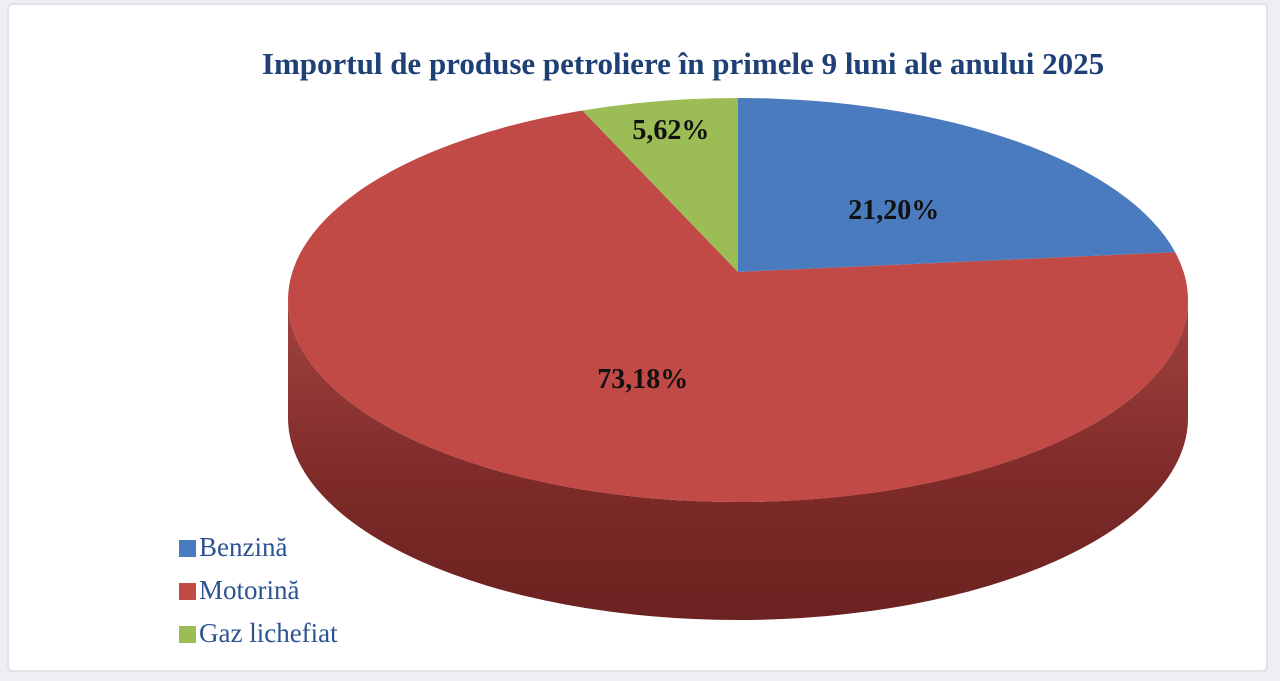 This screenshot has height=681, width=1280. Describe the element at coordinates (894, 211) in the screenshot. I see `slice-label-benzina: 21,20%` at that location.